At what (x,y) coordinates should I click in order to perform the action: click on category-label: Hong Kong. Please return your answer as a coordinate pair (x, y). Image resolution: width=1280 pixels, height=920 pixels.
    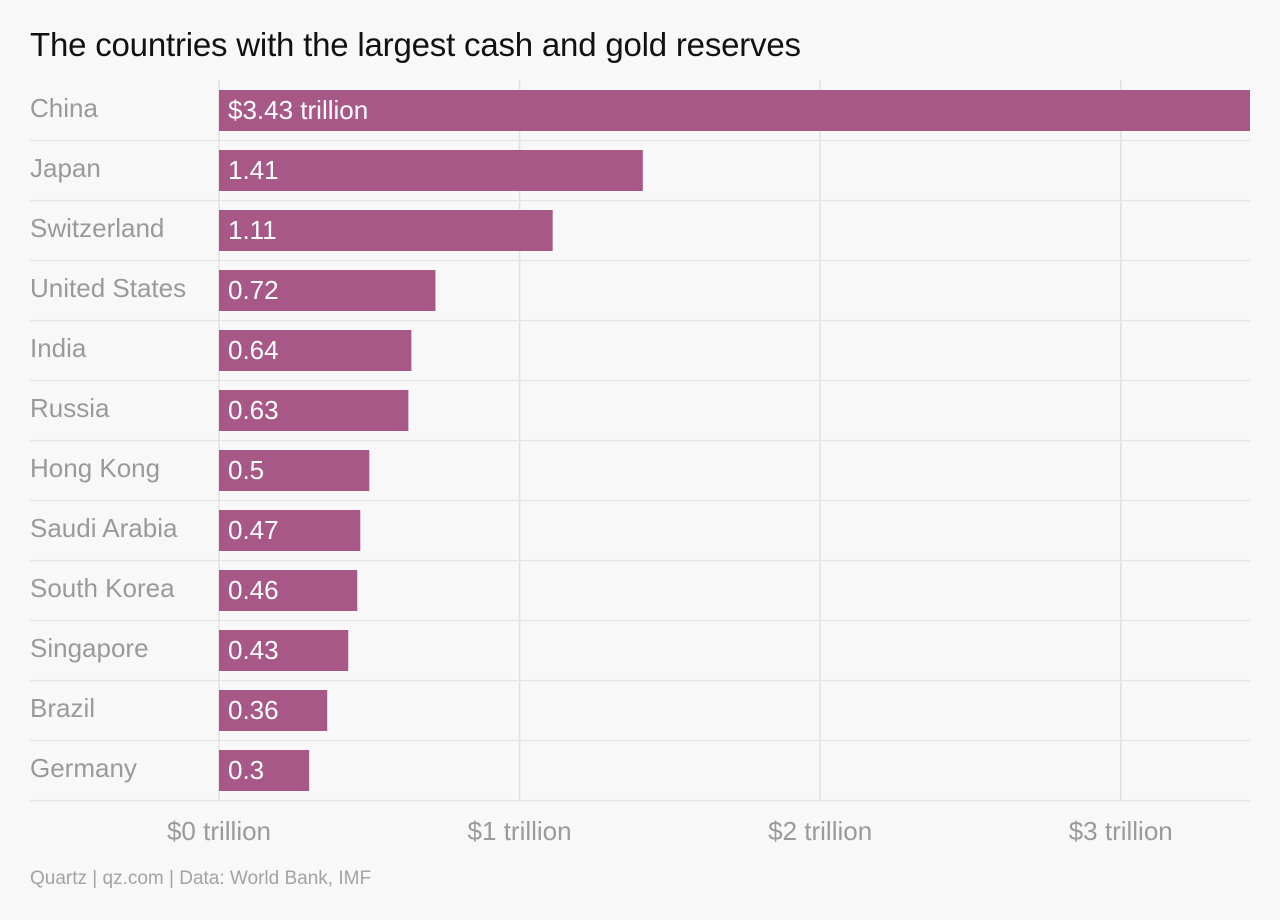
    Looking at the image, I should click on (95, 468).